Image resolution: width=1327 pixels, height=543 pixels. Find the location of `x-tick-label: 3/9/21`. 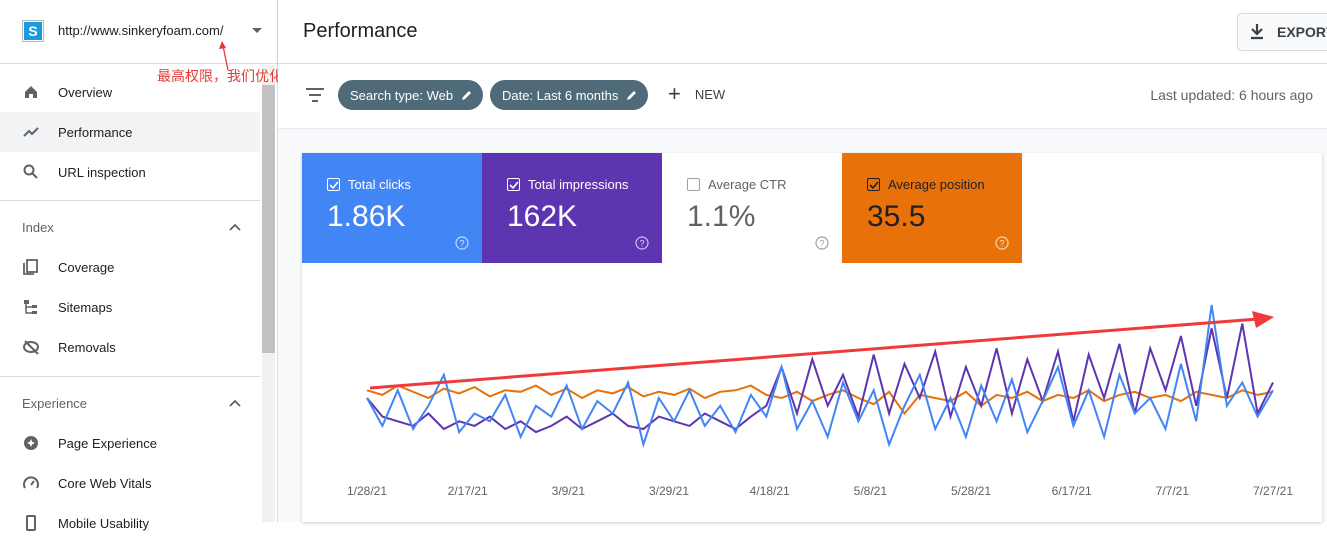

x-tick-label: 3/9/21 is located at coordinates (569, 491).